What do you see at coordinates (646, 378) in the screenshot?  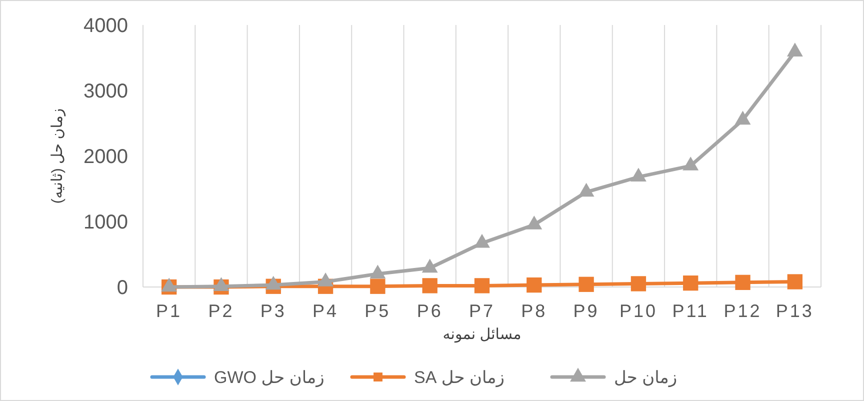 I see `legend-label: زمان حل` at bounding box center [646, 378].